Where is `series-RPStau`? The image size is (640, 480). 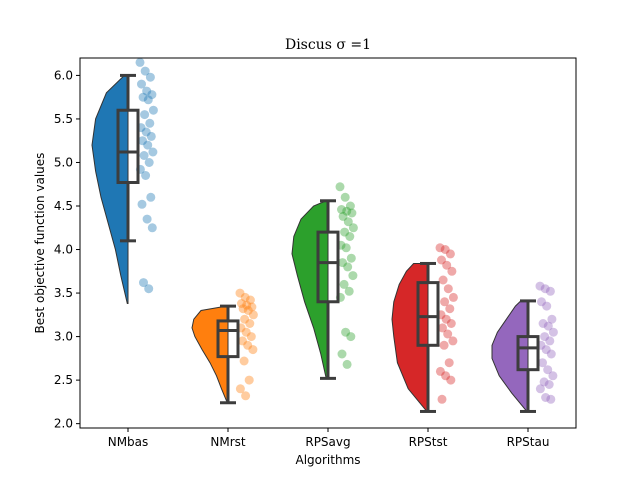
series-RPStau is located at coordinates (524, 347).